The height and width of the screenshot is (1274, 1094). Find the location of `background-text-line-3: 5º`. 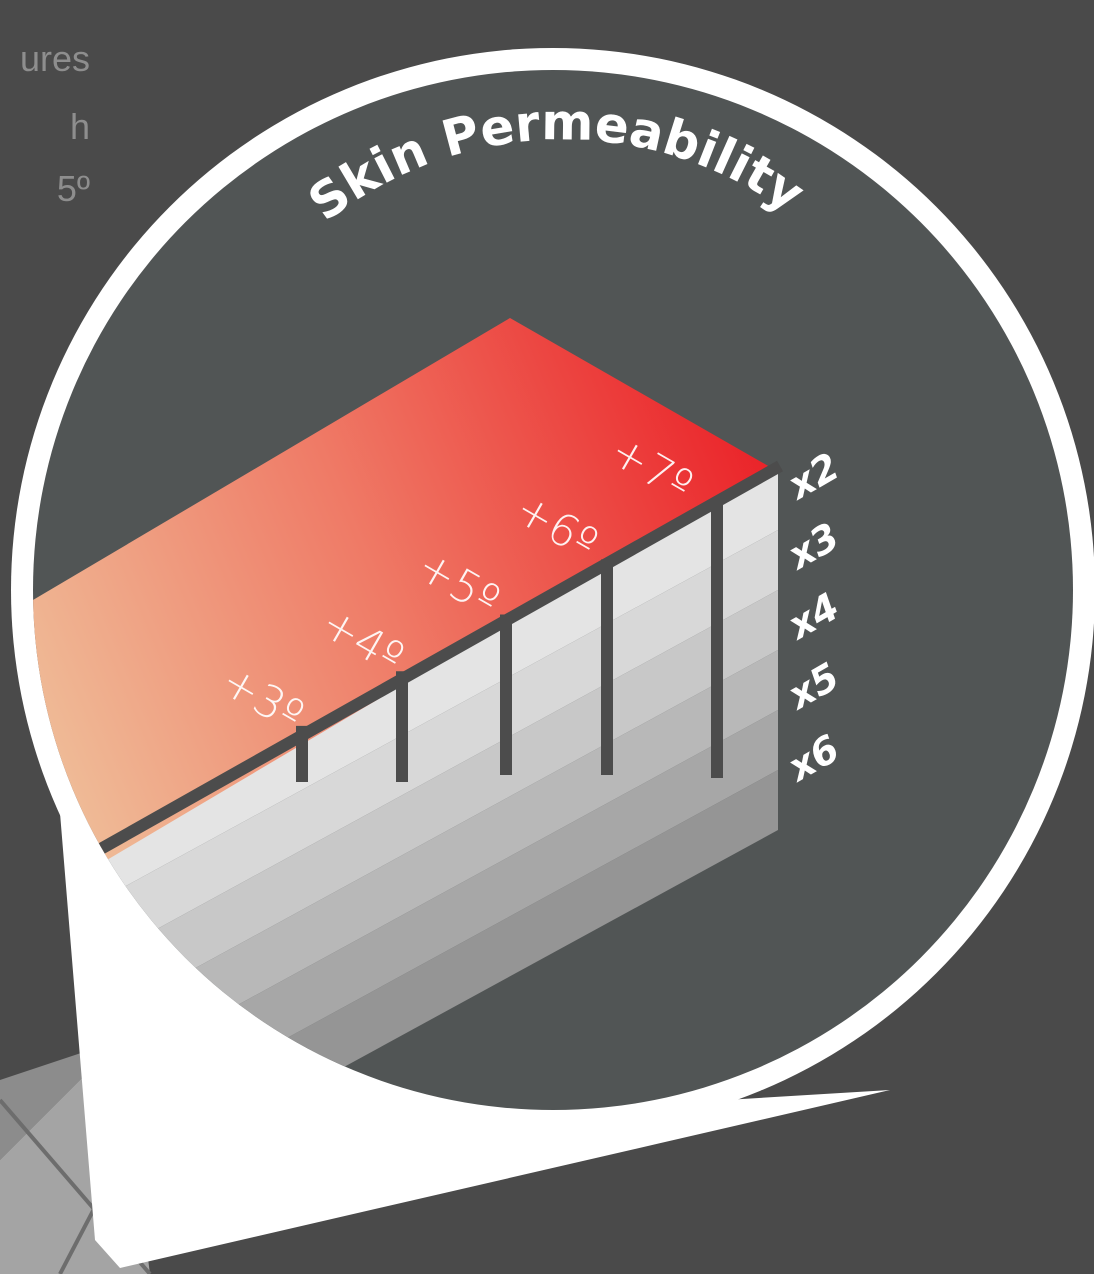

background-text-line-3: 5º is located at coordinates (73, 188).